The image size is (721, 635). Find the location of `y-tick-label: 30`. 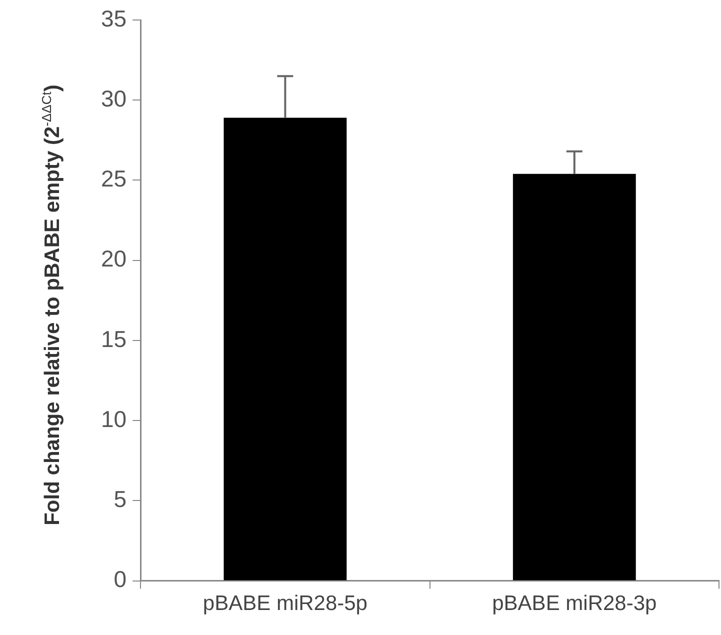

y-tick-label: 30 is located at coordinates (113, 98).